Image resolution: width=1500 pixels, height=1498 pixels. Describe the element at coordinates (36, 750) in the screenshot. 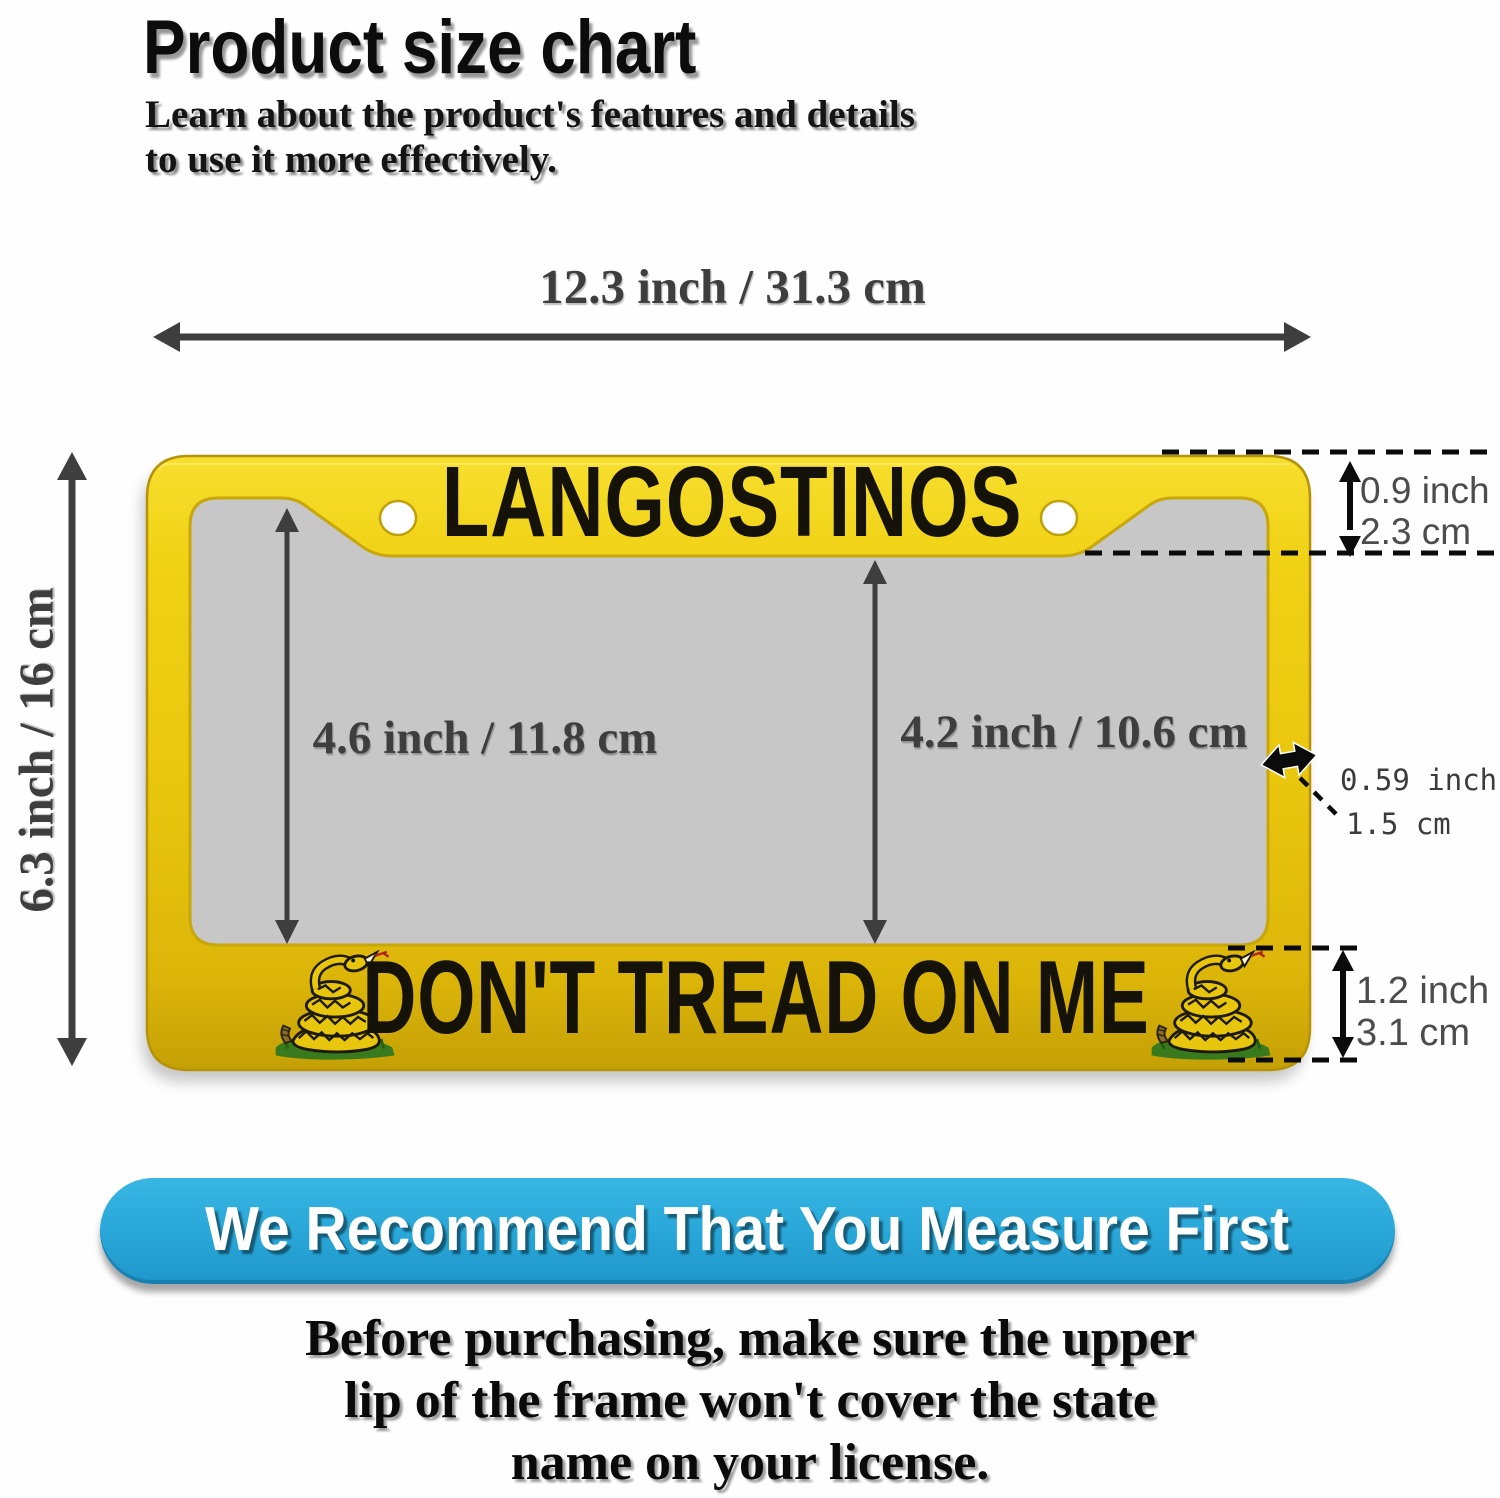

I see `outer-height-label: 6.3 inch / 16 cm` at that location.